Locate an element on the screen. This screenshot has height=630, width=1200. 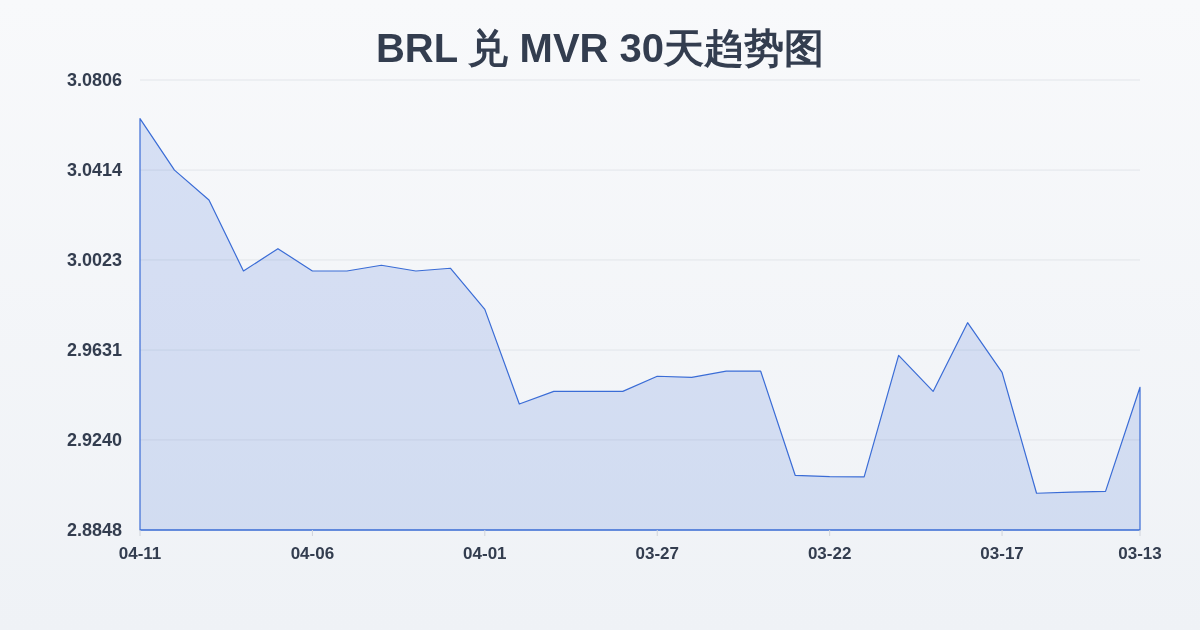
y-tick-label: 2.9631 is located at coordinates (94, 350).